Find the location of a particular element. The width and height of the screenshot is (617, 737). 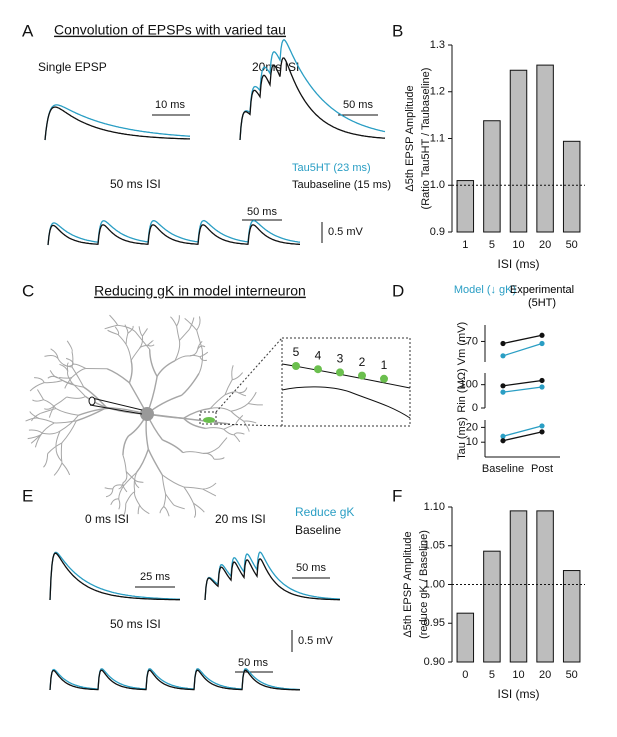

trace-label: 50 ms ISI is located at coordinates (135, 184).